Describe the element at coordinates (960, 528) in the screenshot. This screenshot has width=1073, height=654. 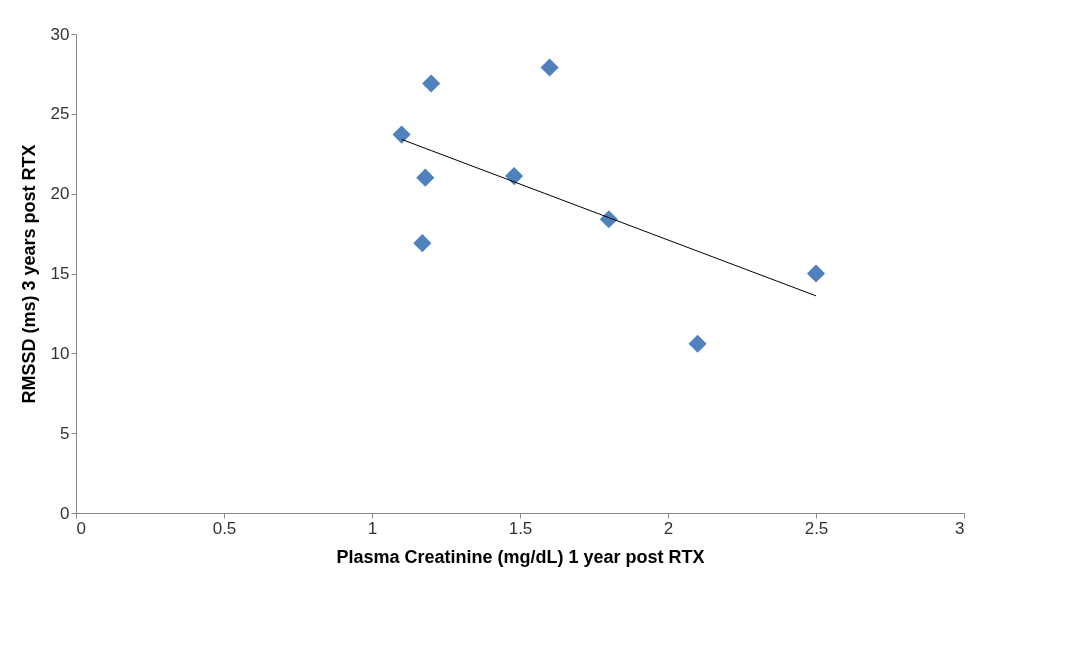
I see `x-tick-label: 3` at that location.